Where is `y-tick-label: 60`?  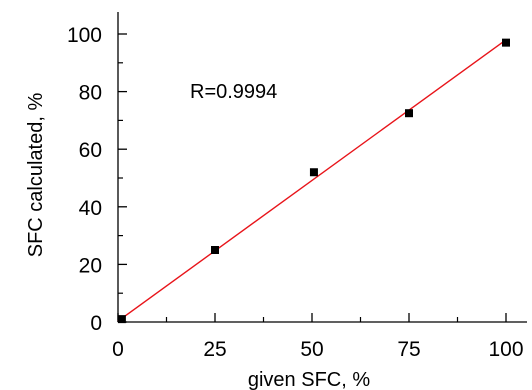
y-tick-label: 60 is located at coordinates (90, 150).